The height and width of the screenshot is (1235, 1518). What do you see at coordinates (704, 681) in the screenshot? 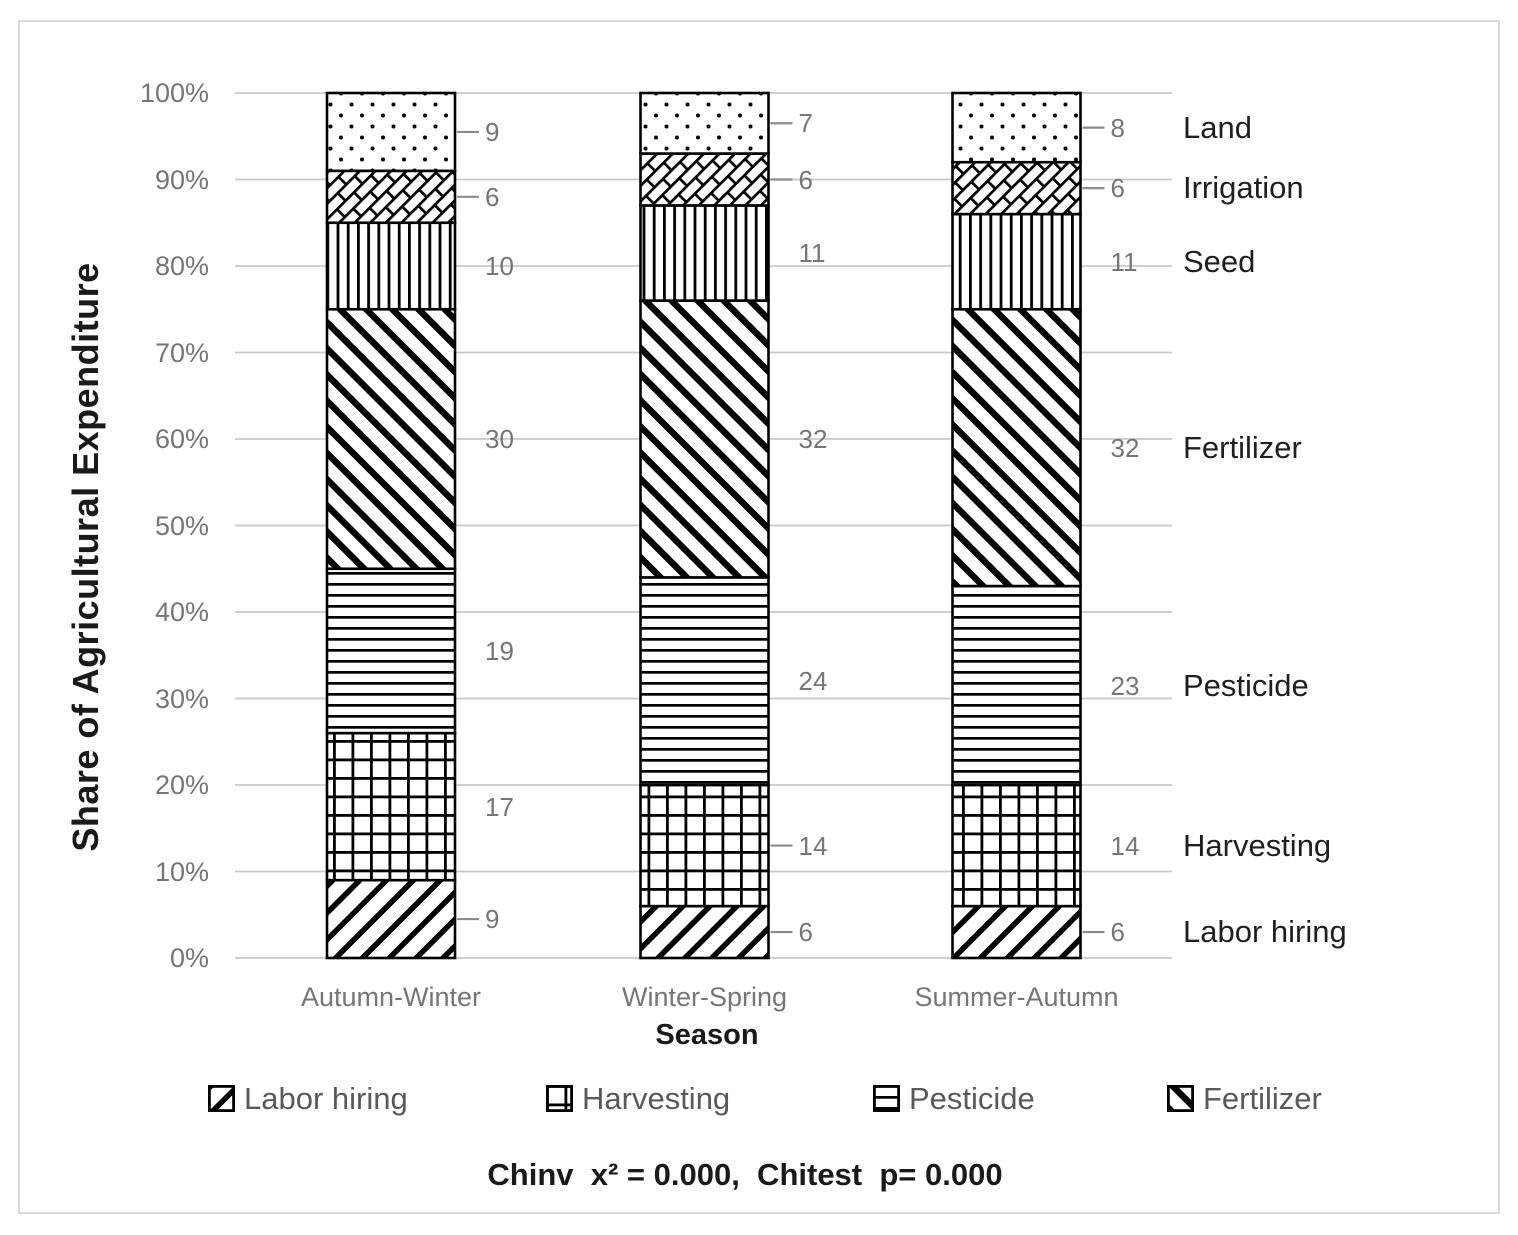
I see `bar-segment-pesticide-winter-spring` at bounding box center [704, 681].